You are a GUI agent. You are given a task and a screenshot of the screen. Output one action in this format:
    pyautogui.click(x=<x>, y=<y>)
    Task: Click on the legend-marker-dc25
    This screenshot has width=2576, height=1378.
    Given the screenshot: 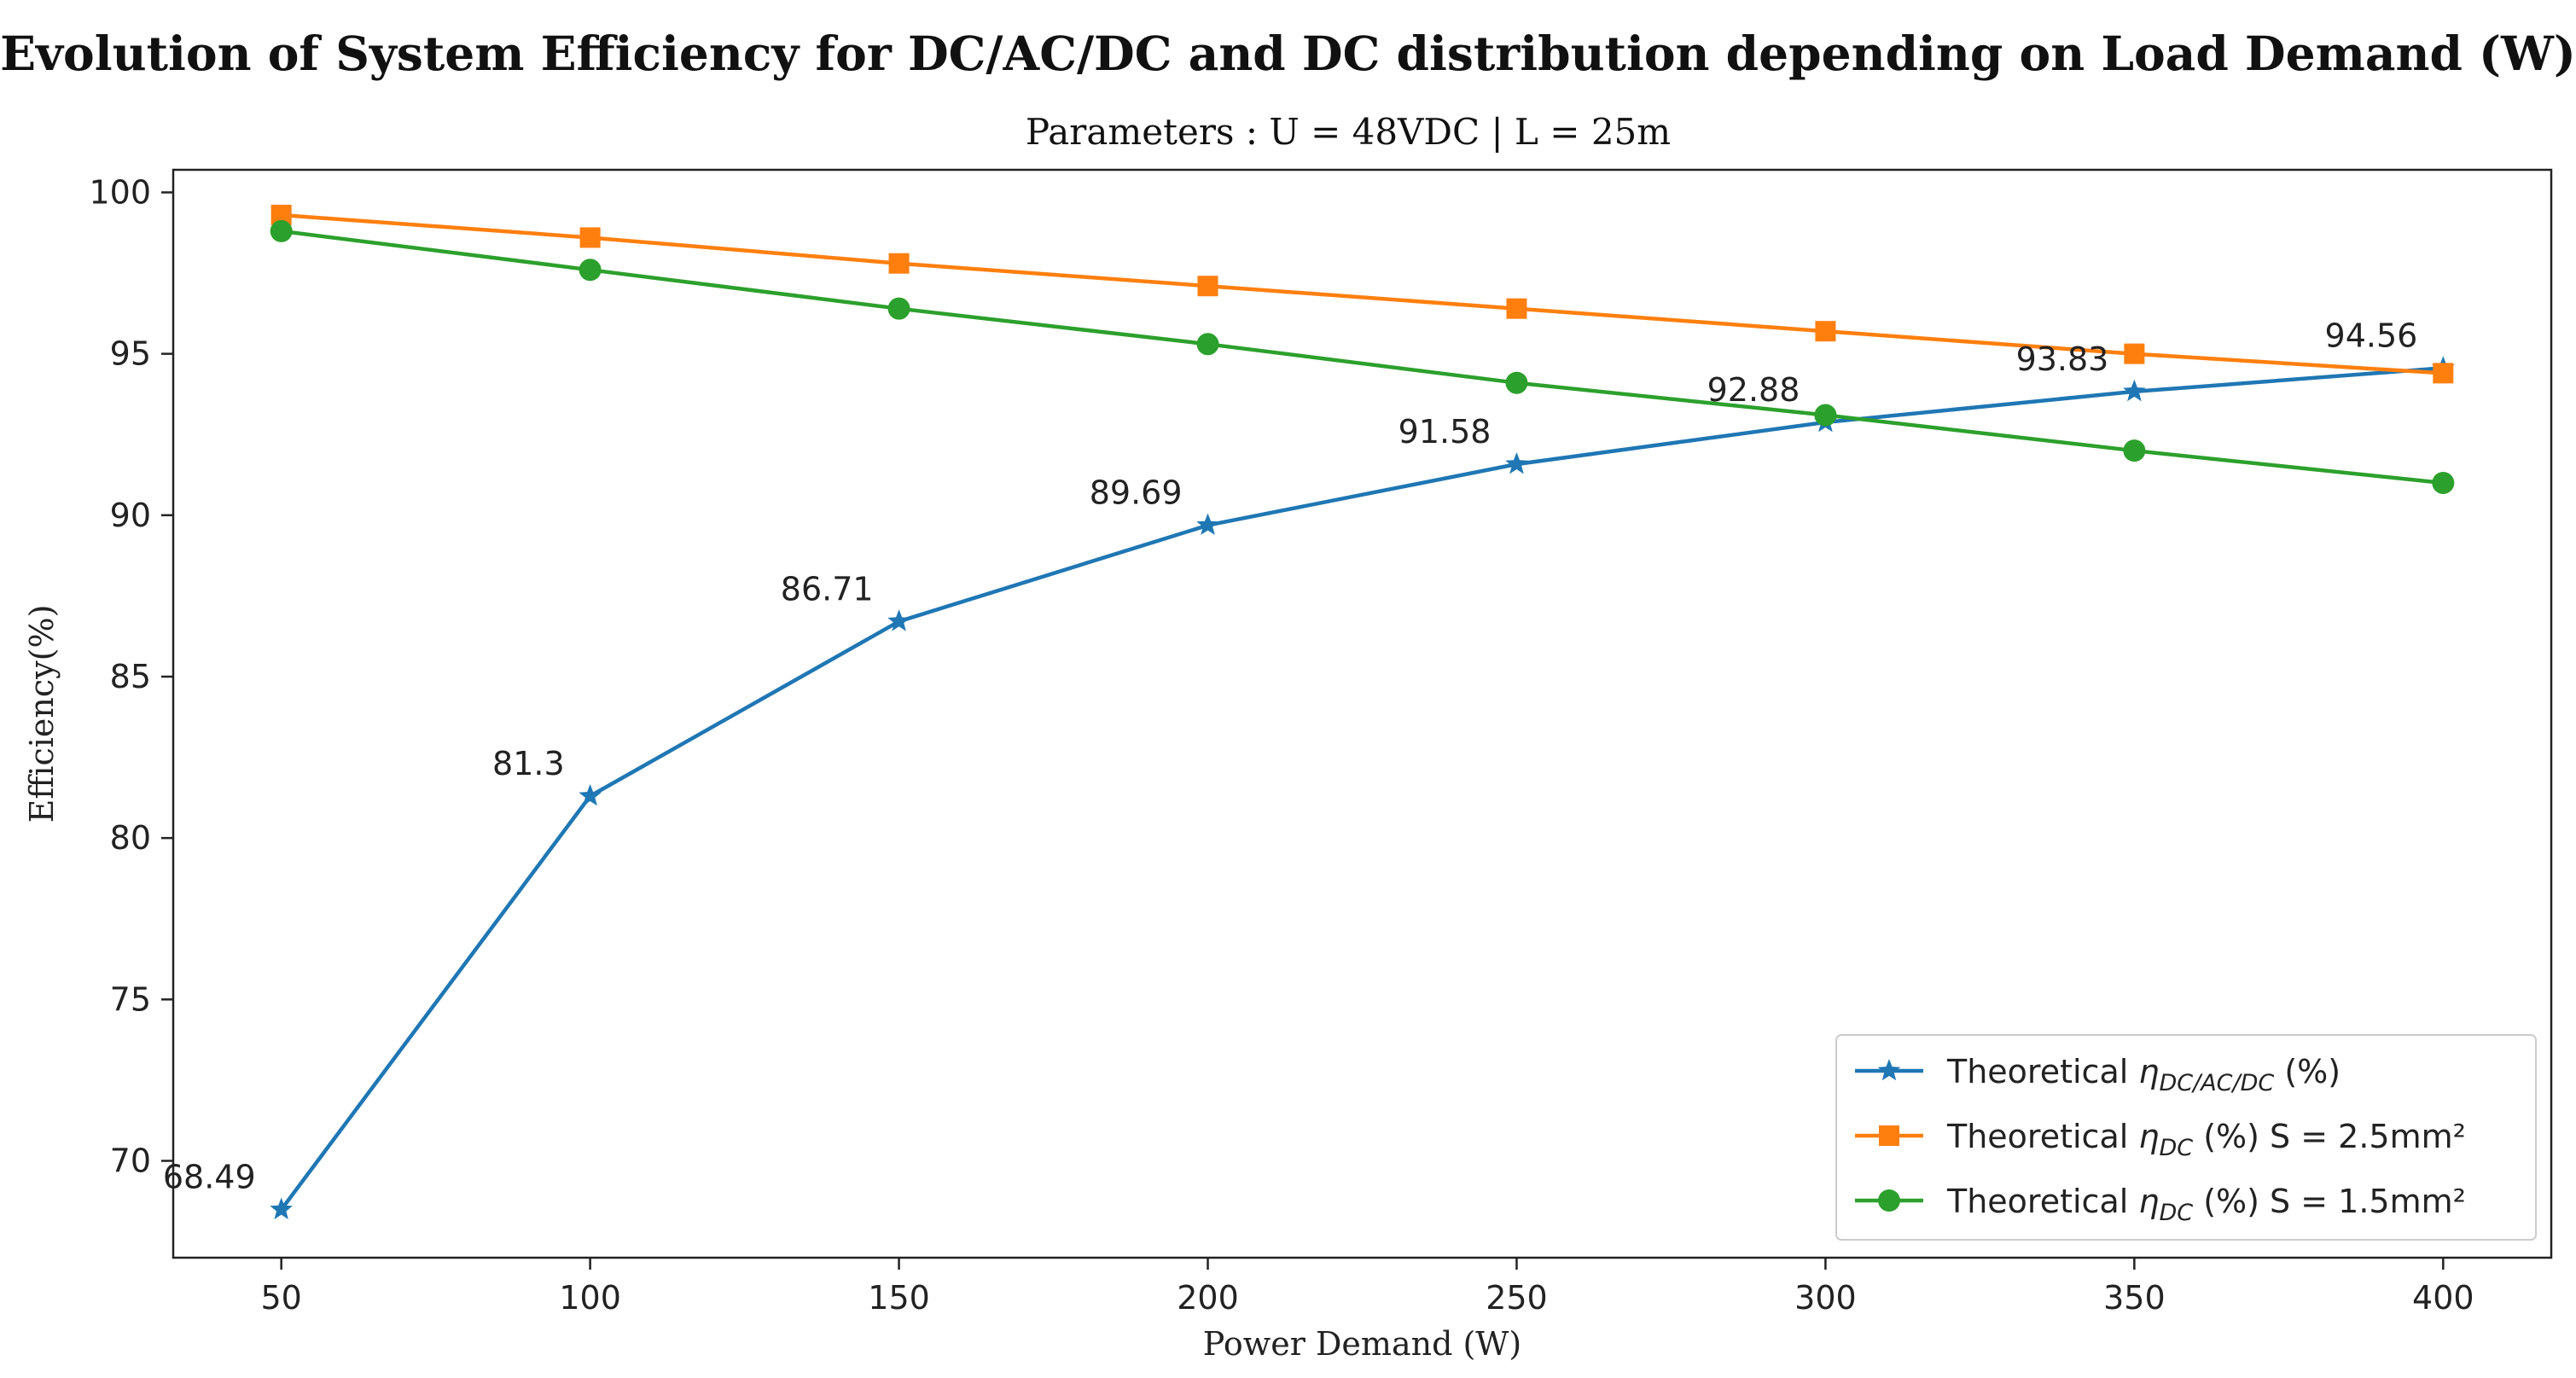 What is the action you would take?
    pyautogui.click(x=1889, y=1135)
    